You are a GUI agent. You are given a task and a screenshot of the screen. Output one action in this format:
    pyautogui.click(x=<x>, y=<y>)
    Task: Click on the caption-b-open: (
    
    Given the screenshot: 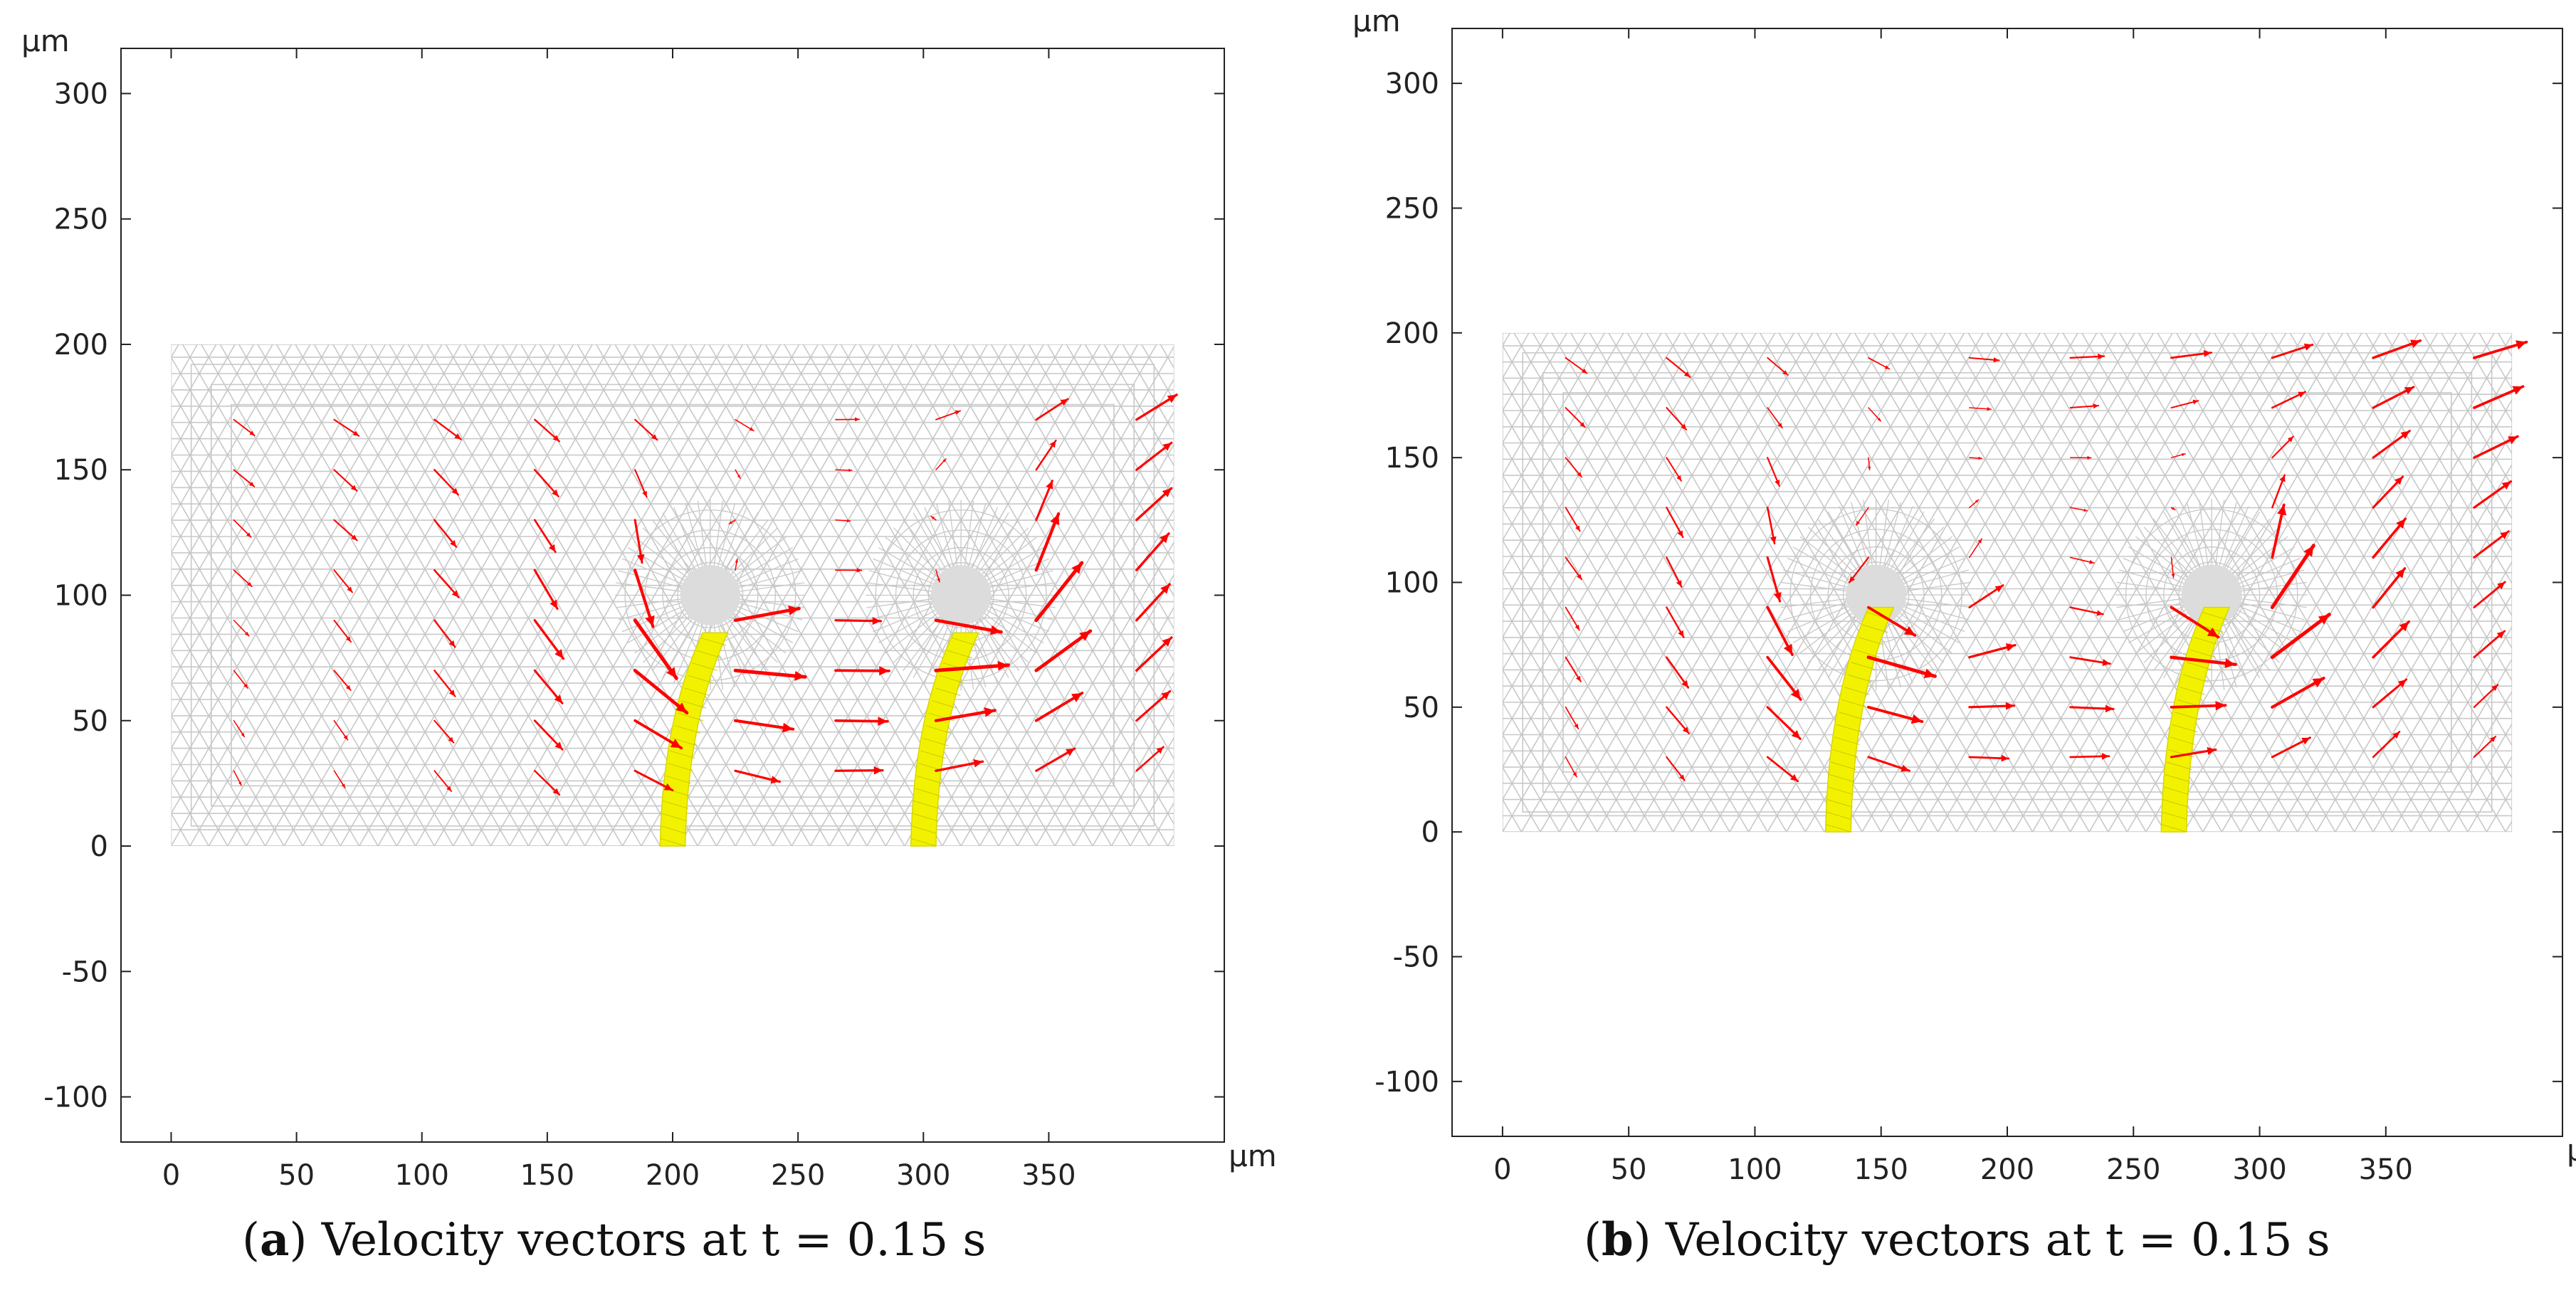 What is the action you would take?
    pyautogui.click(x=1593, y=1240)
    